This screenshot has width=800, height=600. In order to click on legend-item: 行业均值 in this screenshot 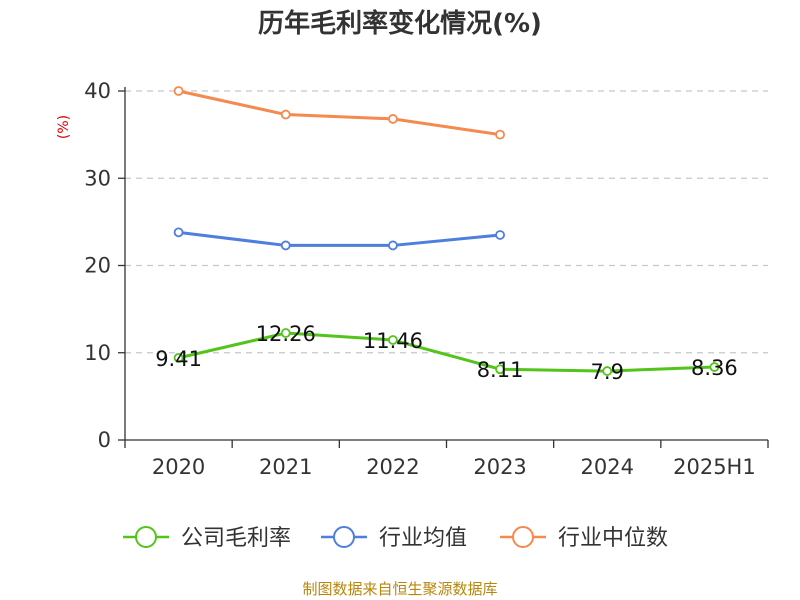, I will do `click(394, 538)`.